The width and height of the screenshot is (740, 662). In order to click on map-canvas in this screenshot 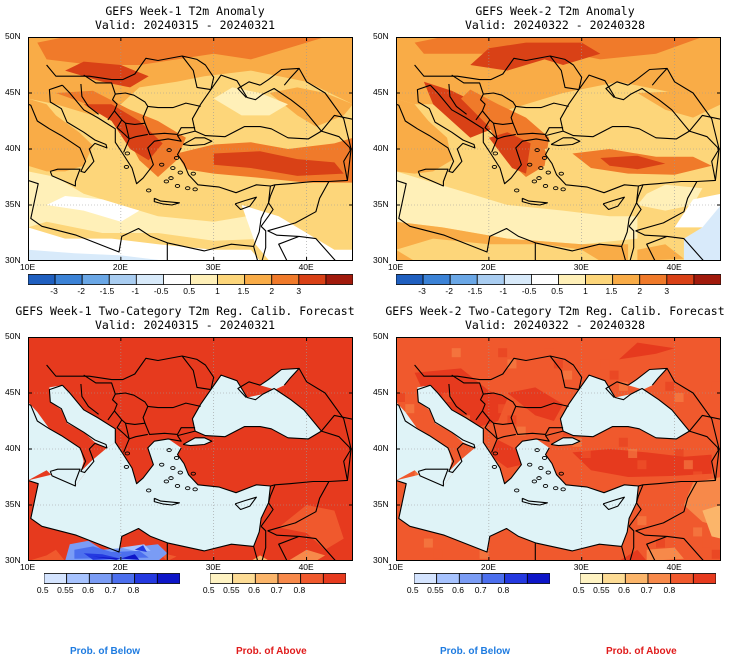, I will do `click(190, 449)`.